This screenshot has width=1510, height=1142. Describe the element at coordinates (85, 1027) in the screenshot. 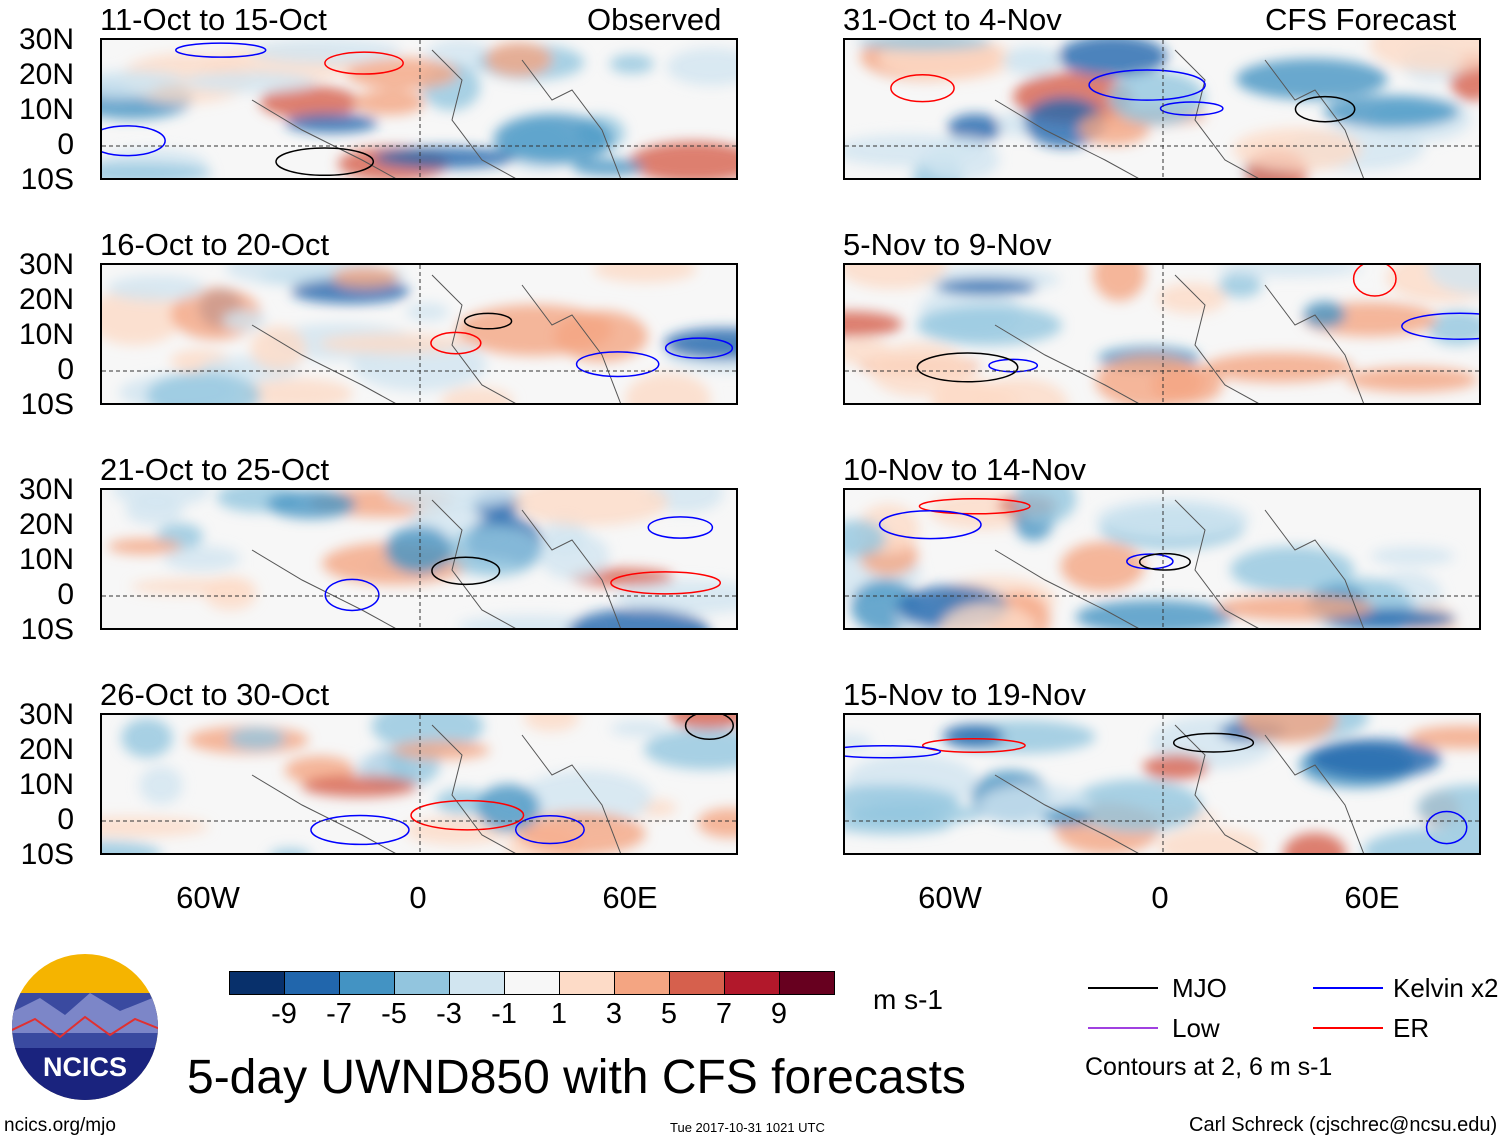

I see `ncics-logo: NCICS` at that location.